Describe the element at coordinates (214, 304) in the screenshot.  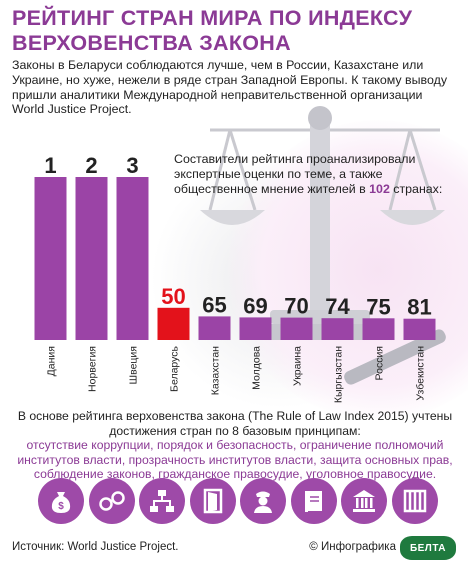
I see `bar-value-label: 65` at that location.